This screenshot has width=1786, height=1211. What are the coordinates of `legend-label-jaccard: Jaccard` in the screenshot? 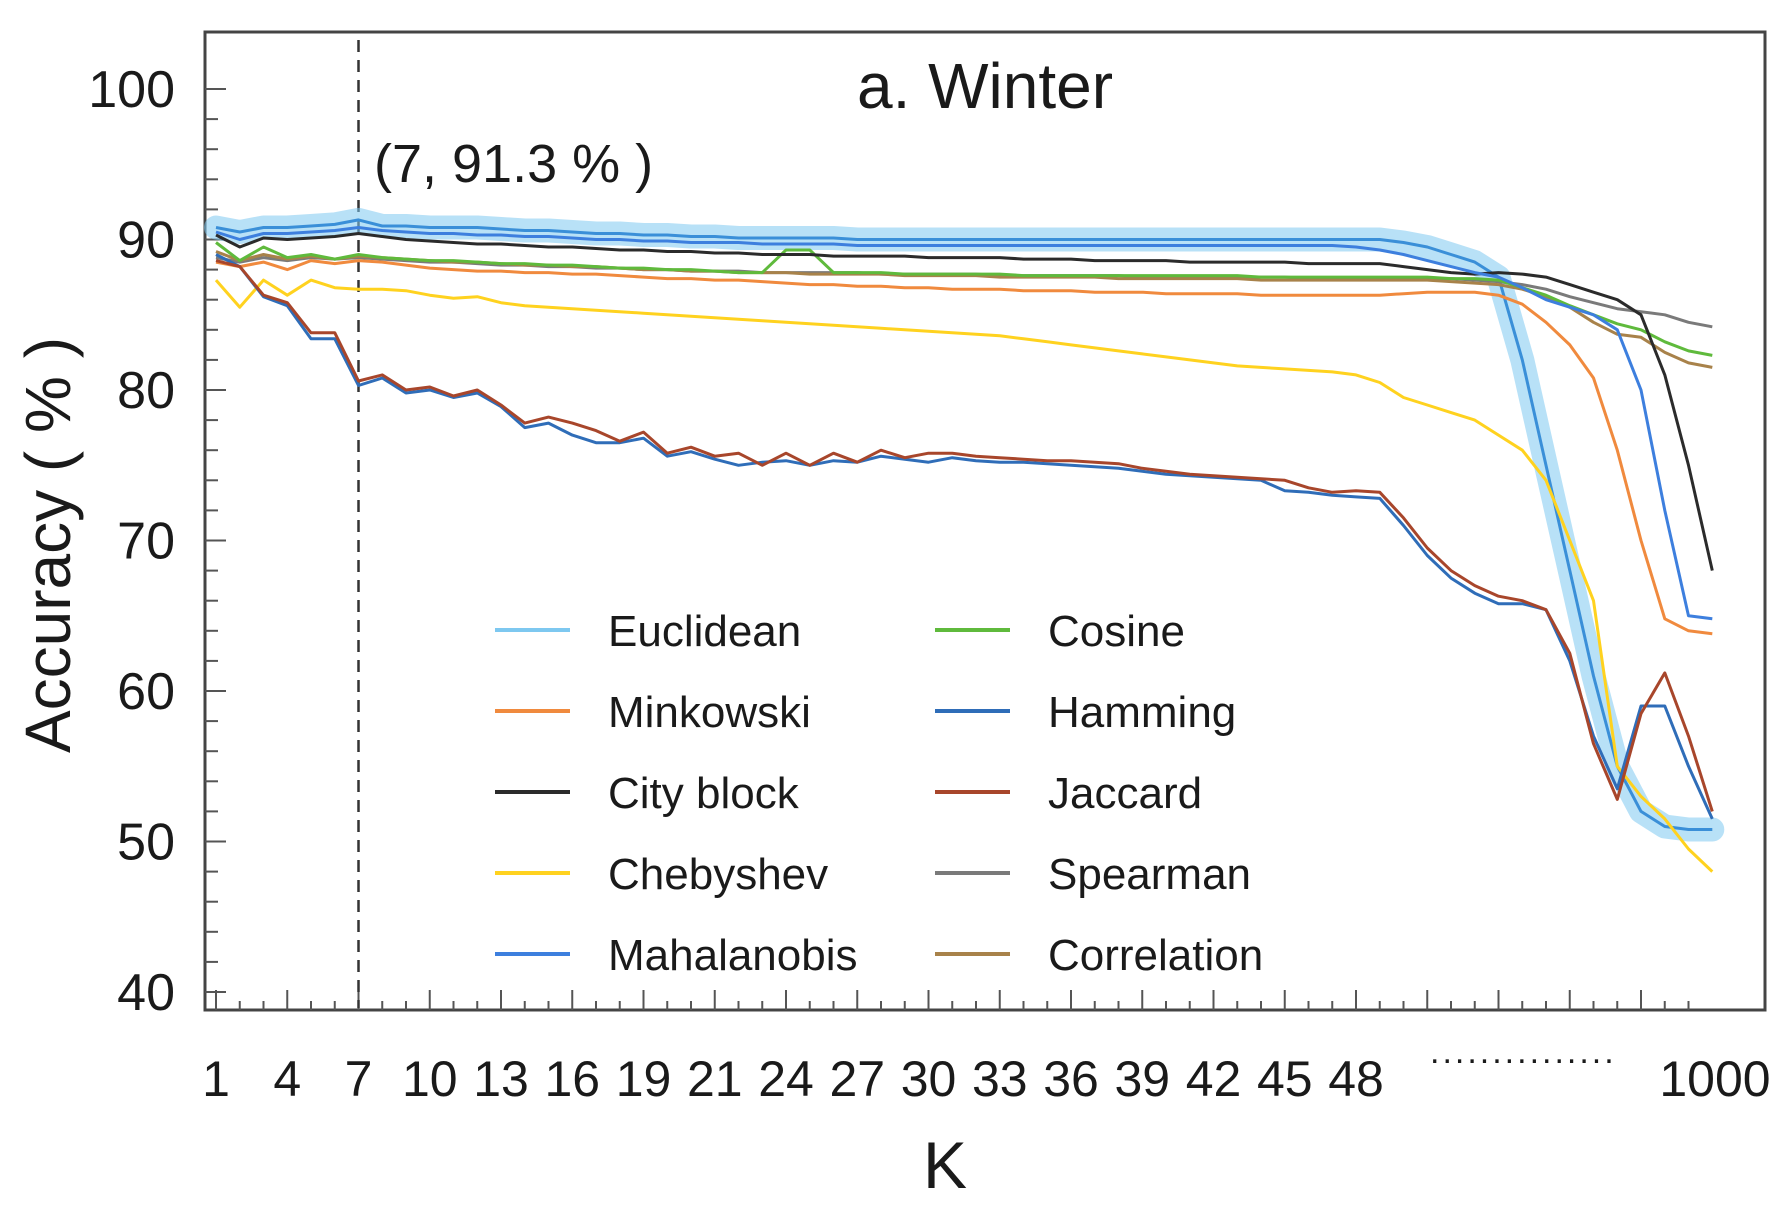 It's located at (1125, 793).